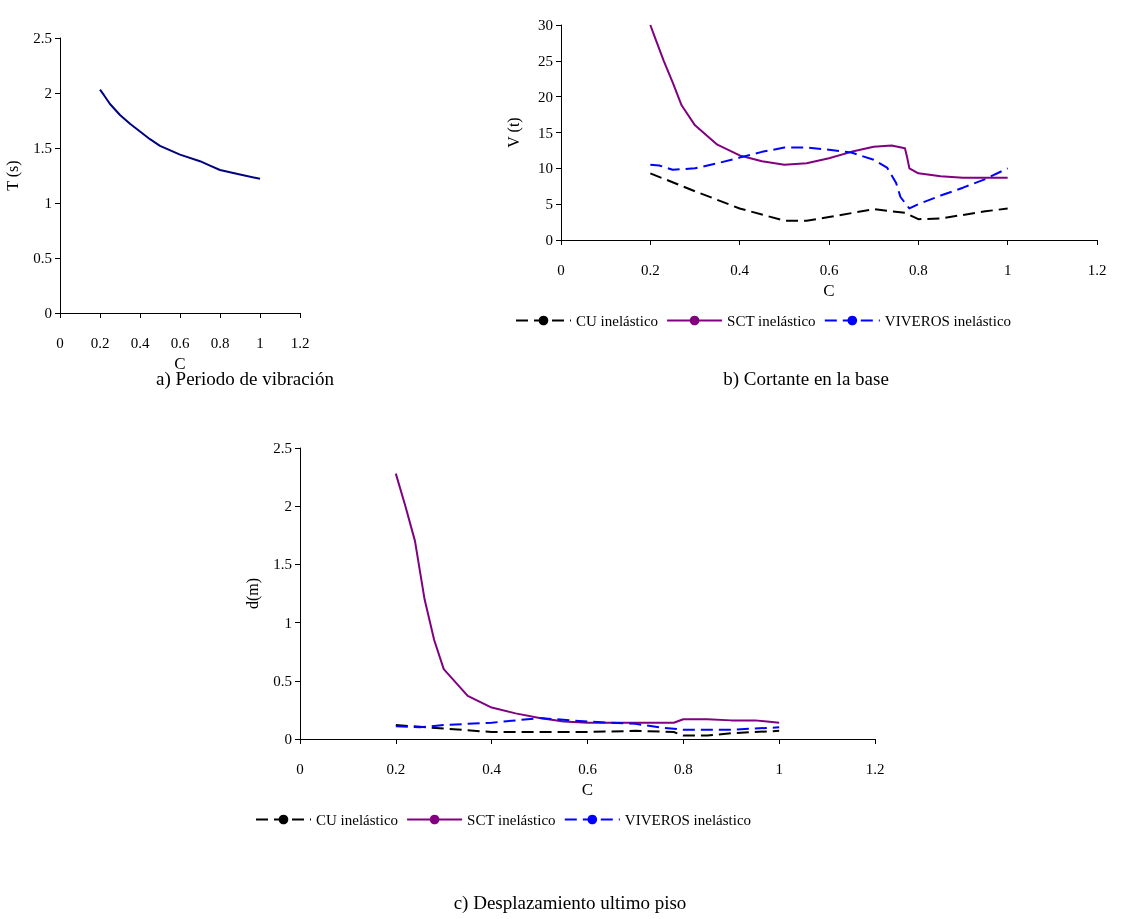 The width and height of the screenshot is (1122, 919). What do you see at coordinates (513, 132) in the screenshot?
I see `y-axis-title: V (t)` at bounding box center [513, 132].